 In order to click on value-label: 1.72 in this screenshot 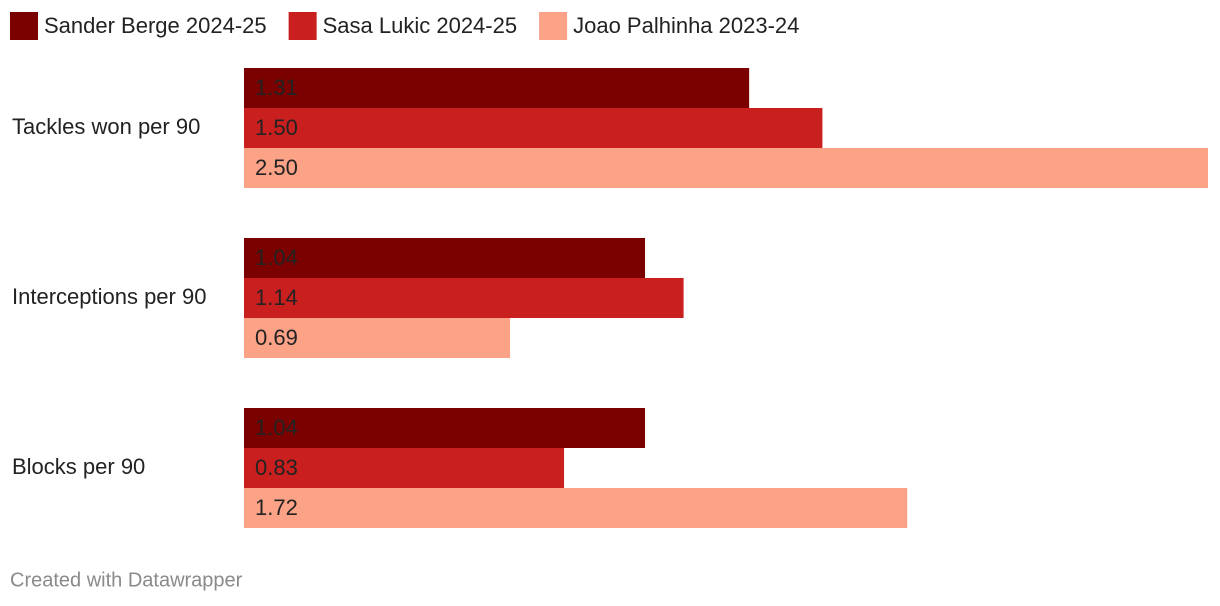, I will do `click(276, 507)`.